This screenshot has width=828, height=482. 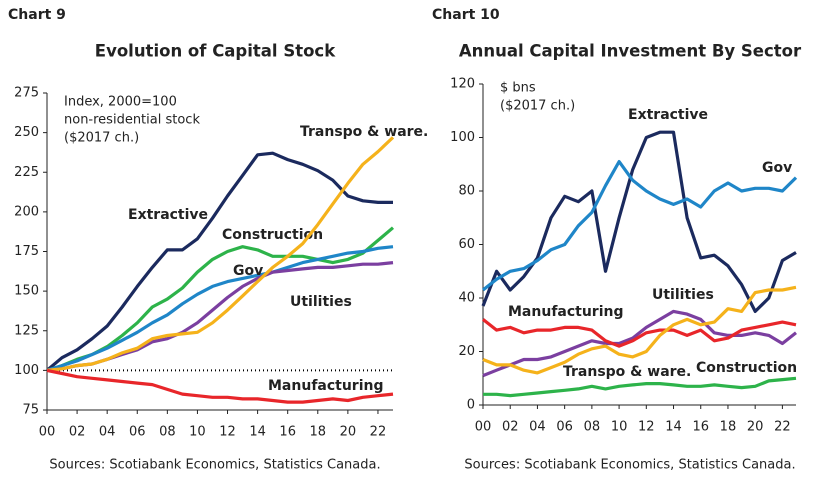 What do you see at coordinates (26, 291) in the screenshot?
I see `y-tick-label: 150` at bounding box center [26, 291].